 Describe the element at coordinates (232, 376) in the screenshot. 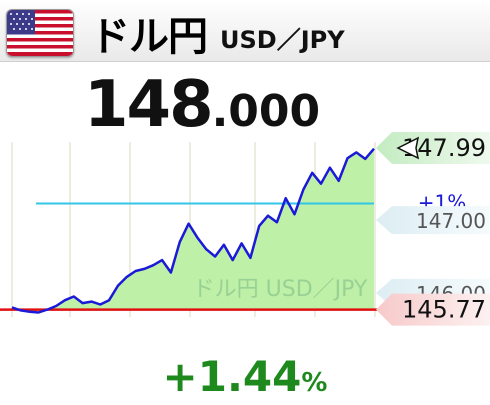

I see `price-change-value: +1.44` at that location.